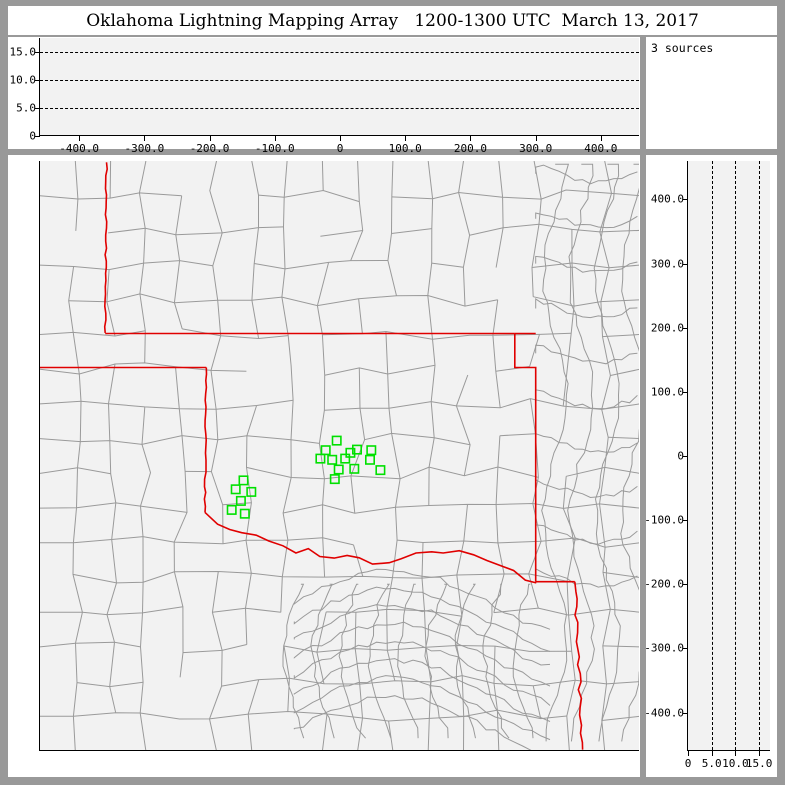  I want to click on y-tick-label: -200.0, so click(664, 584).